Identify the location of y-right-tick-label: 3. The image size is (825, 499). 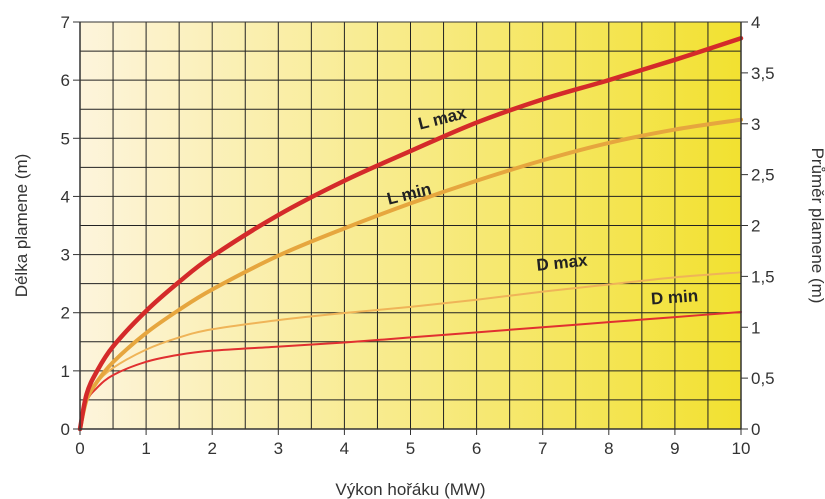
(755, 124).